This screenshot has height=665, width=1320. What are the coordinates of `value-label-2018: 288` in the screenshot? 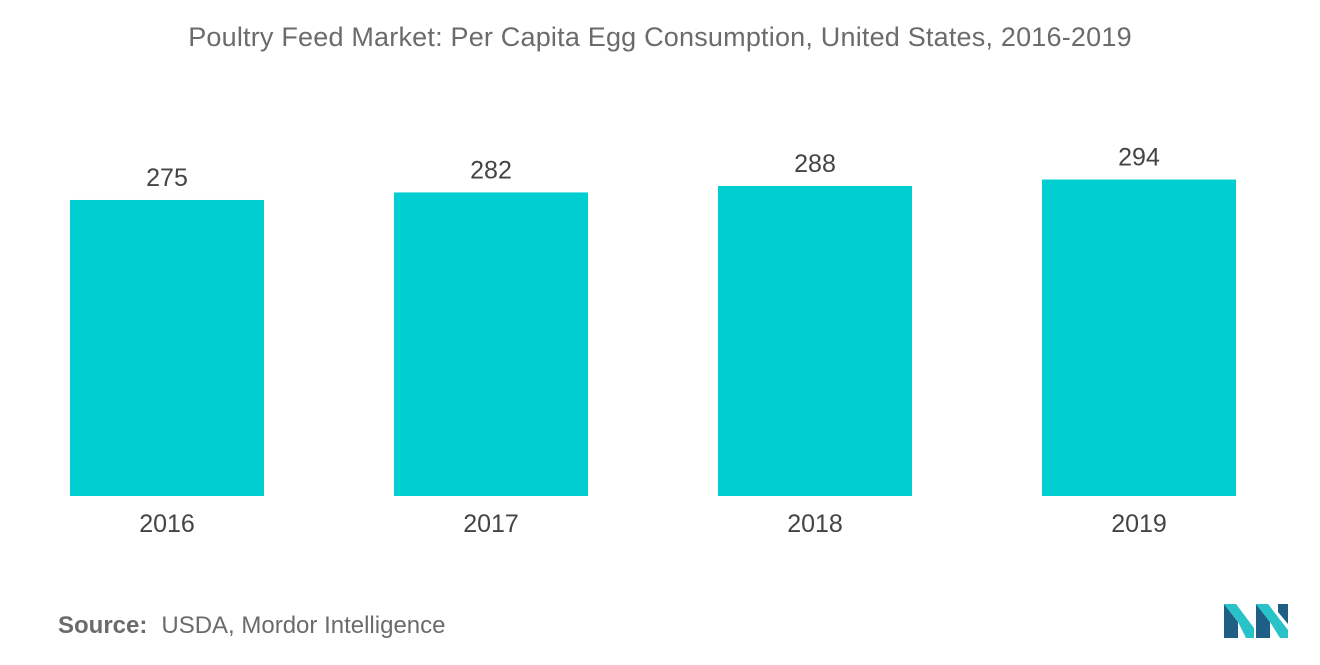 It's located at (815, 164).